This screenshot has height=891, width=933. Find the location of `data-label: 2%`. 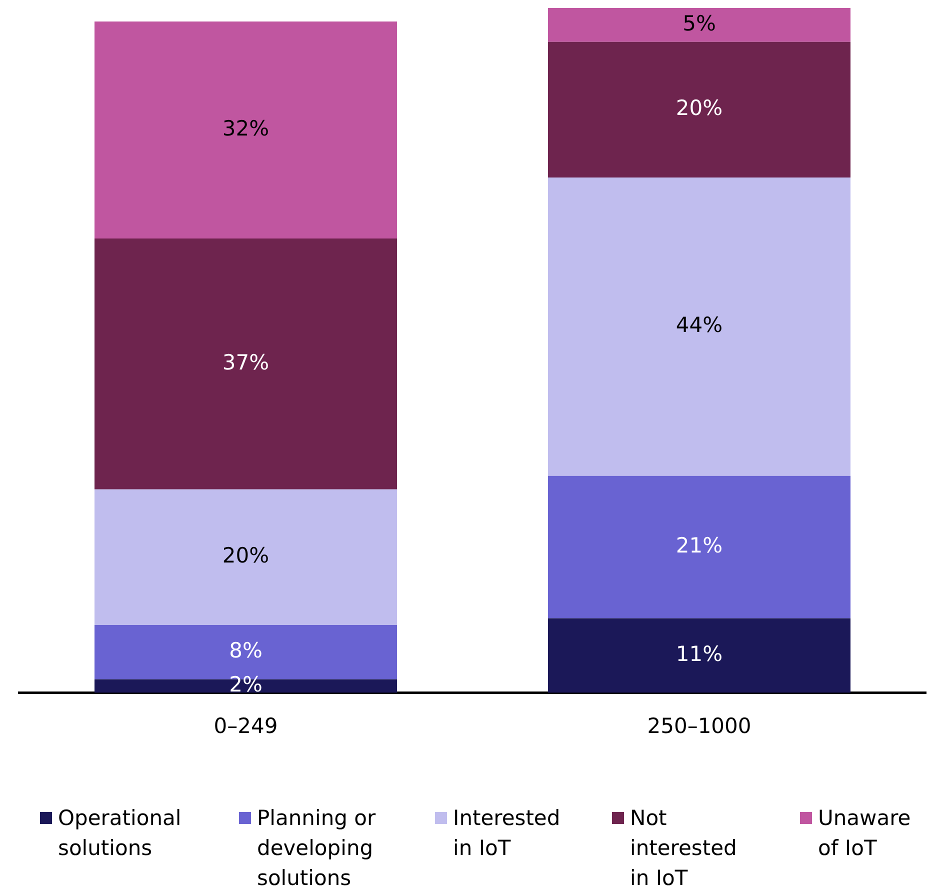

data-label: 2% is located at coordinates (245, 684).